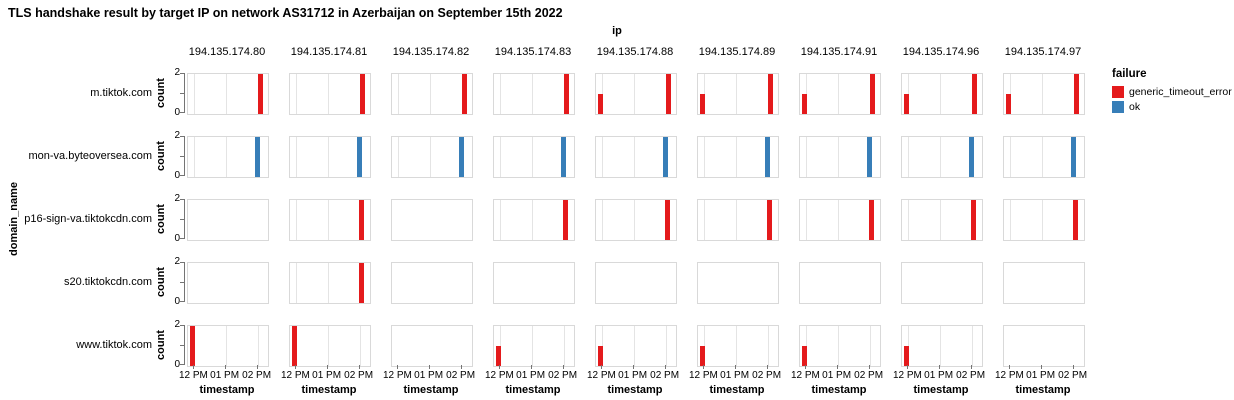  I want to click on column-header: 194.135.174.96, so click(941, 52).